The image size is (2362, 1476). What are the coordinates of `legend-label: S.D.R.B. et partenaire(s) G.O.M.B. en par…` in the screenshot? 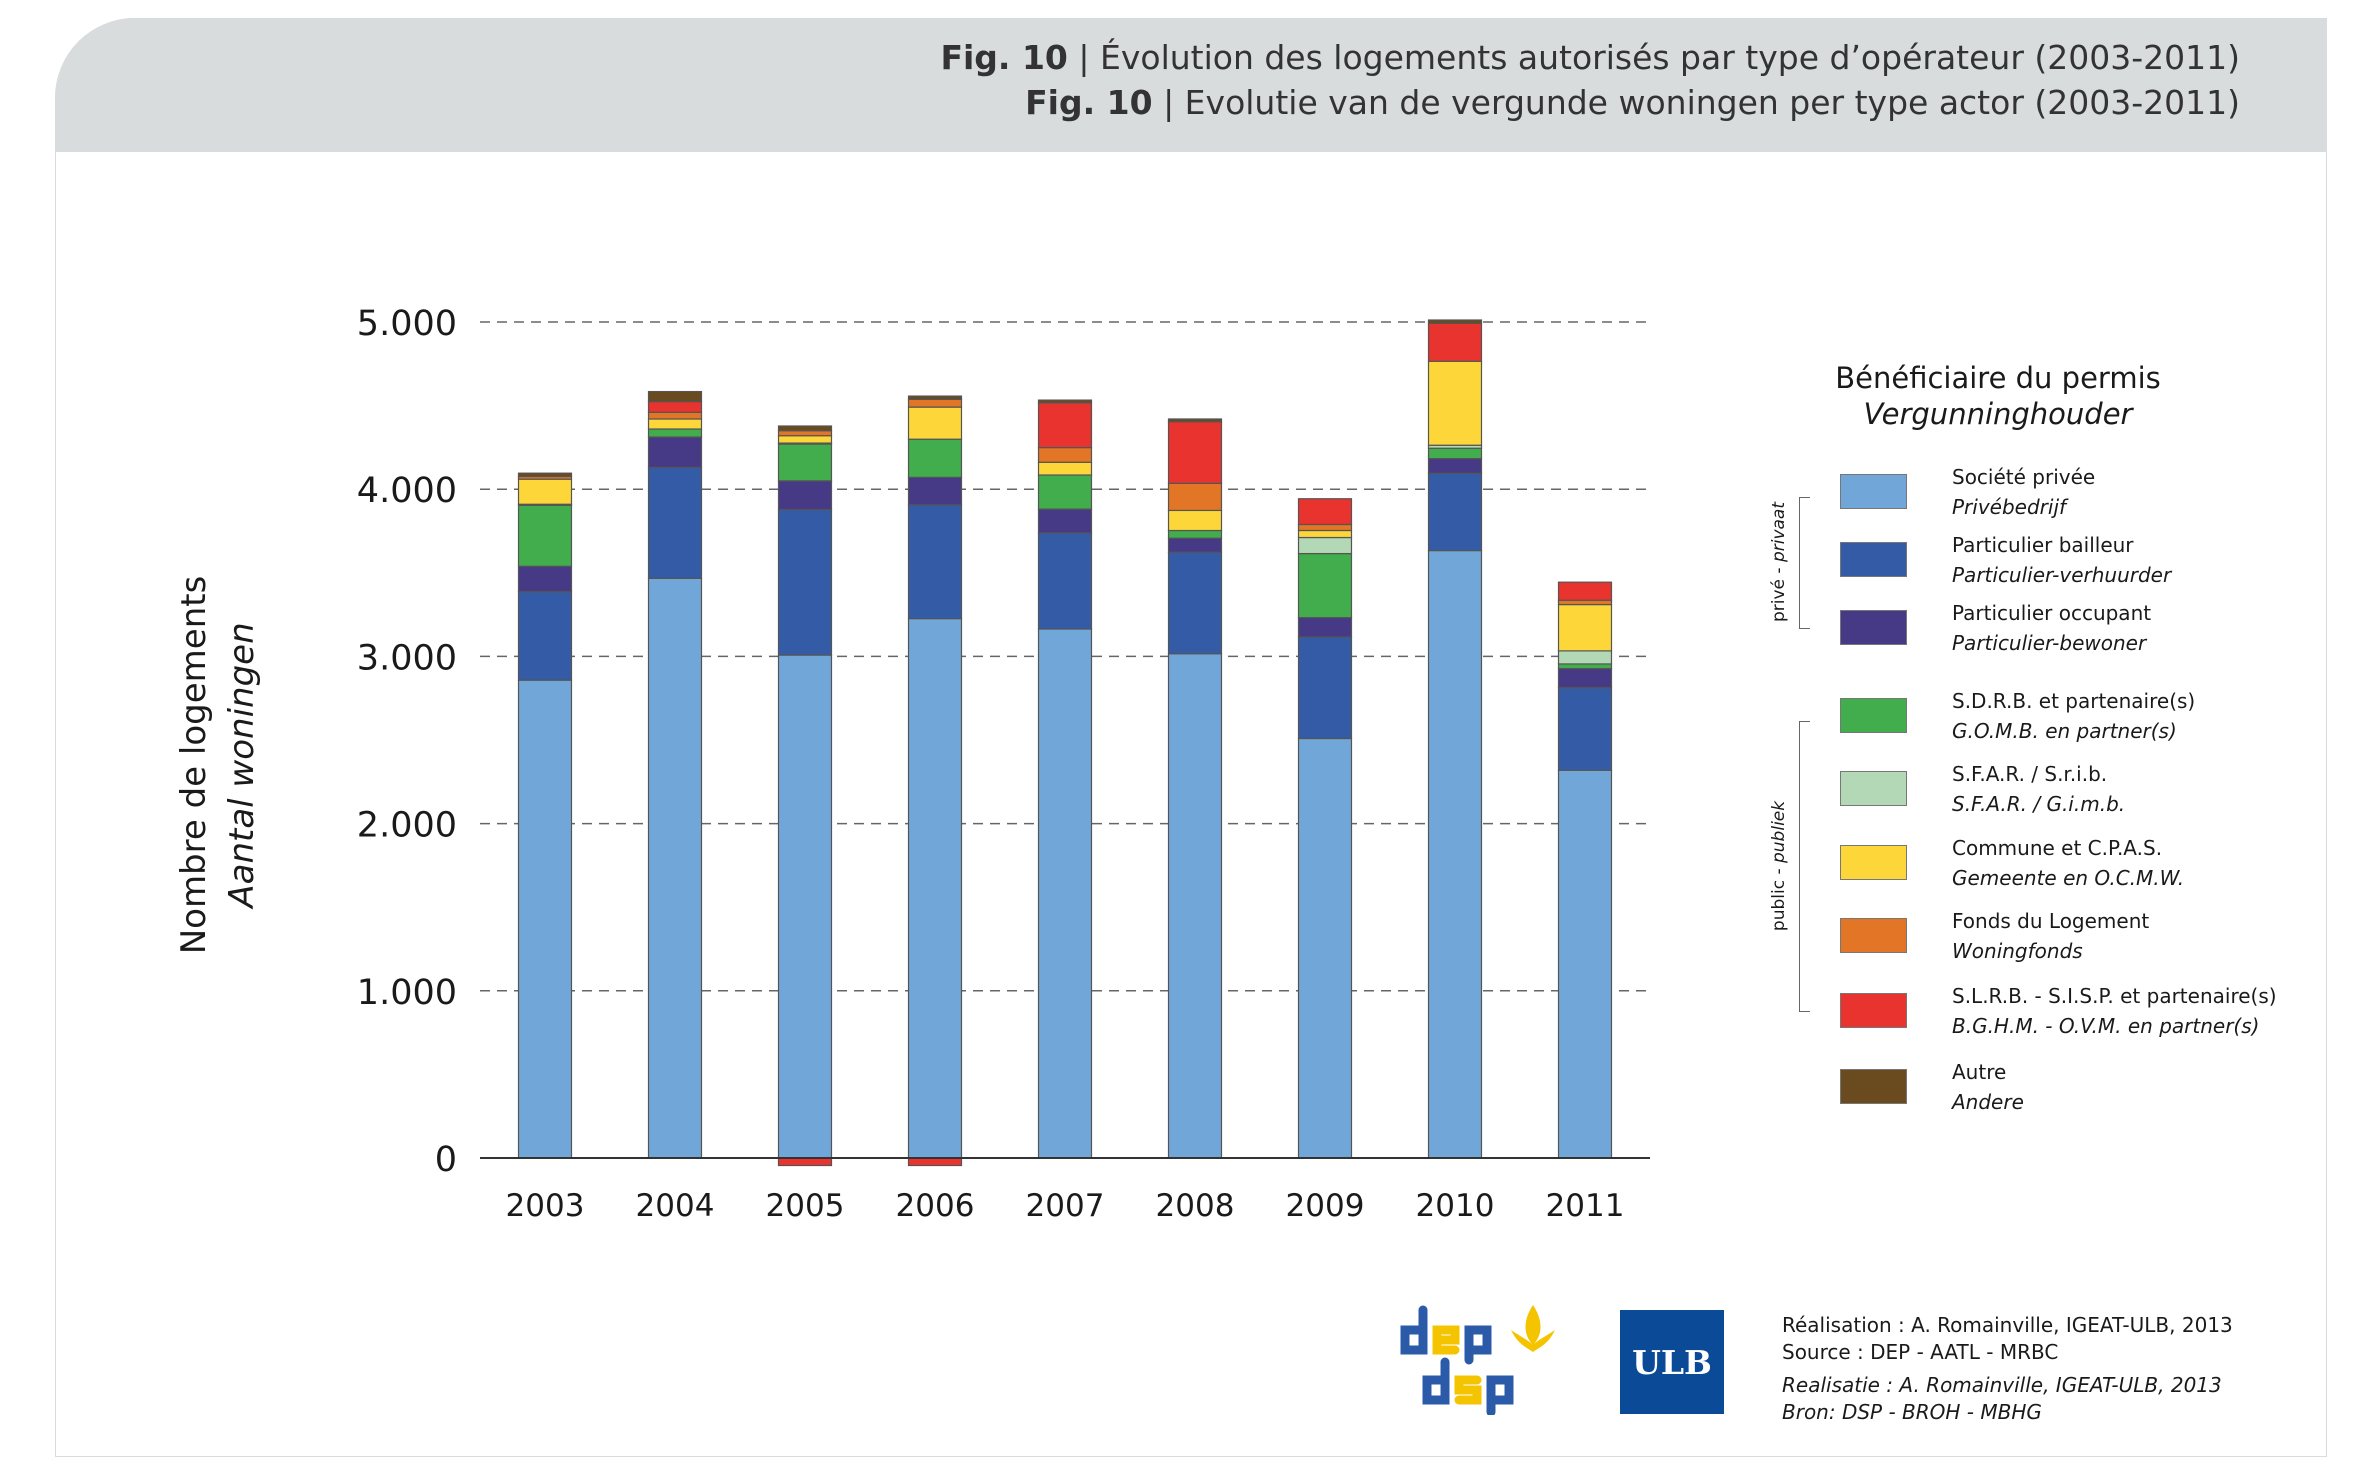 It's located at (2073, 716).